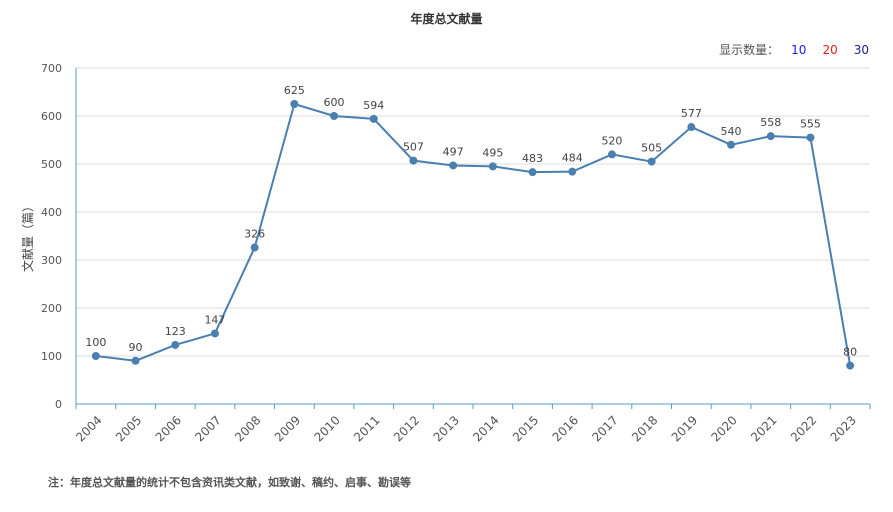 The height and width of the screenshot is (512, 893). I want to click on x-tick-label: 2008, so click(247, 428).